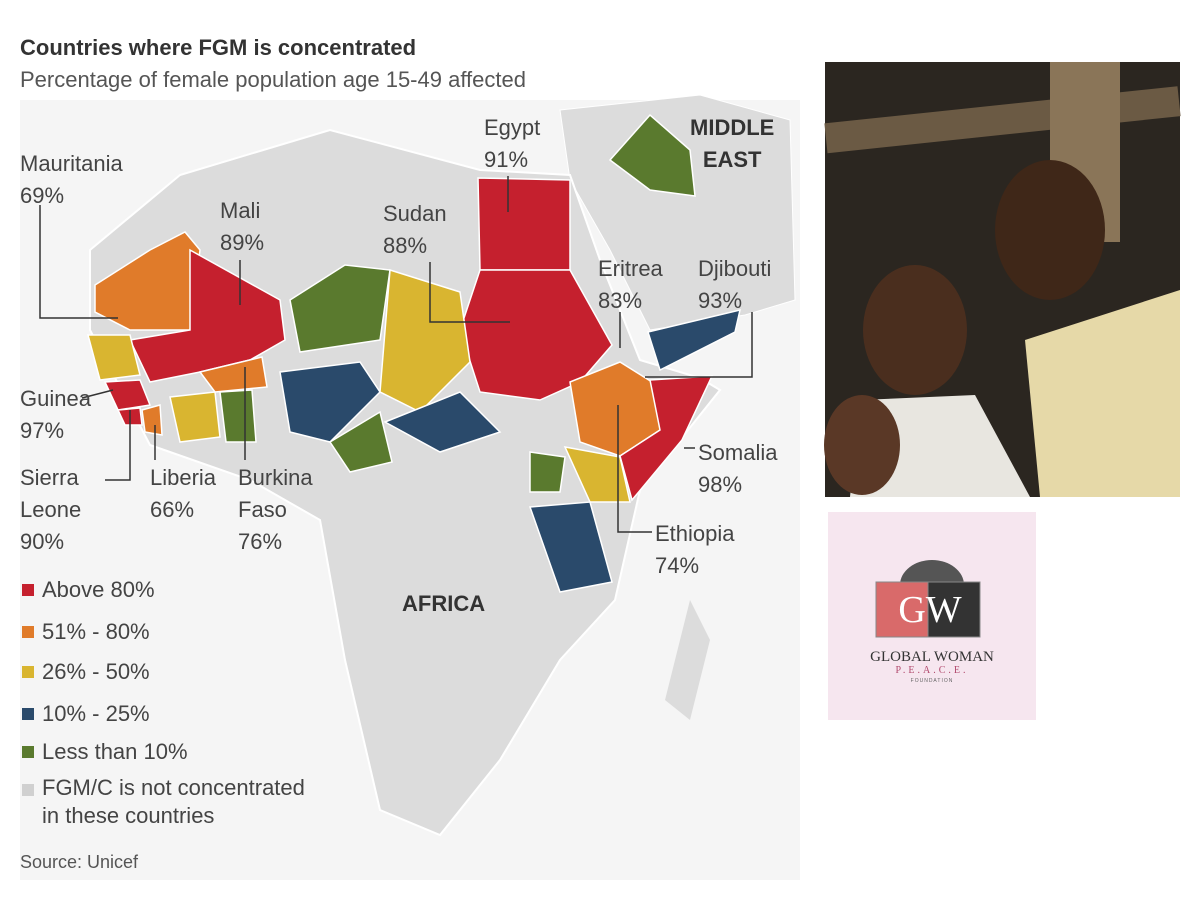  Describe the element at coordinates (620, 300) in the screenshot. I see `country-value: 83%` at that location.